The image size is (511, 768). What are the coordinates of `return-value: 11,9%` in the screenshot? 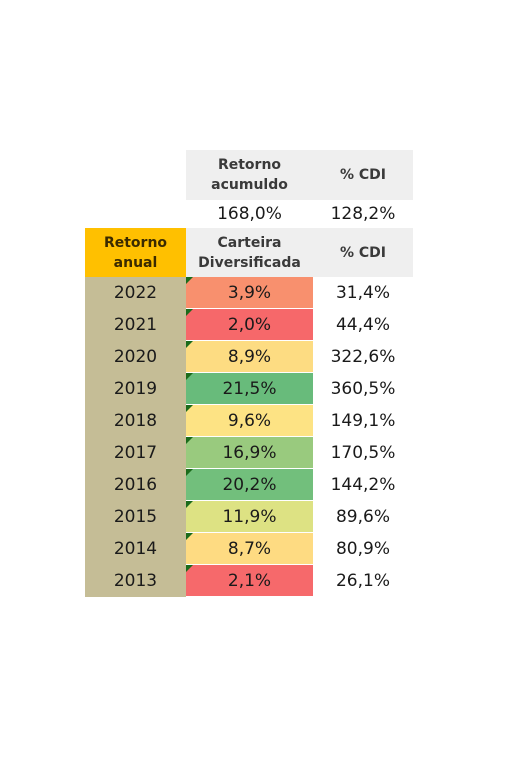 It's located at (249, 516).